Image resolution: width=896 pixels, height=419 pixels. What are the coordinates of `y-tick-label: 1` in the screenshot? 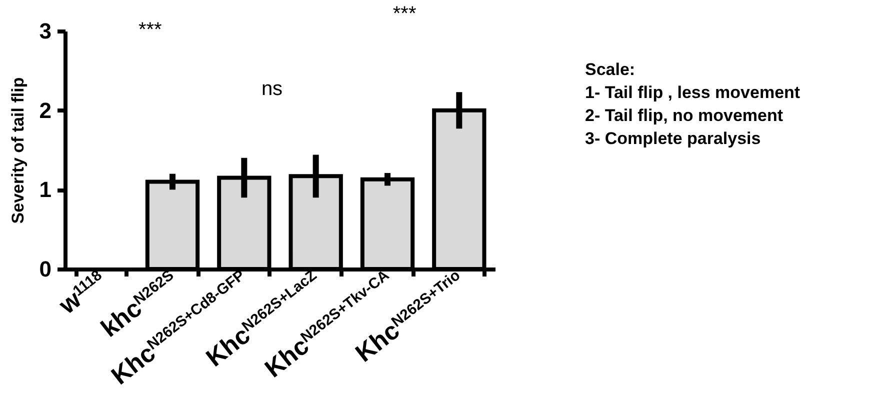 It's located at (45, 189).